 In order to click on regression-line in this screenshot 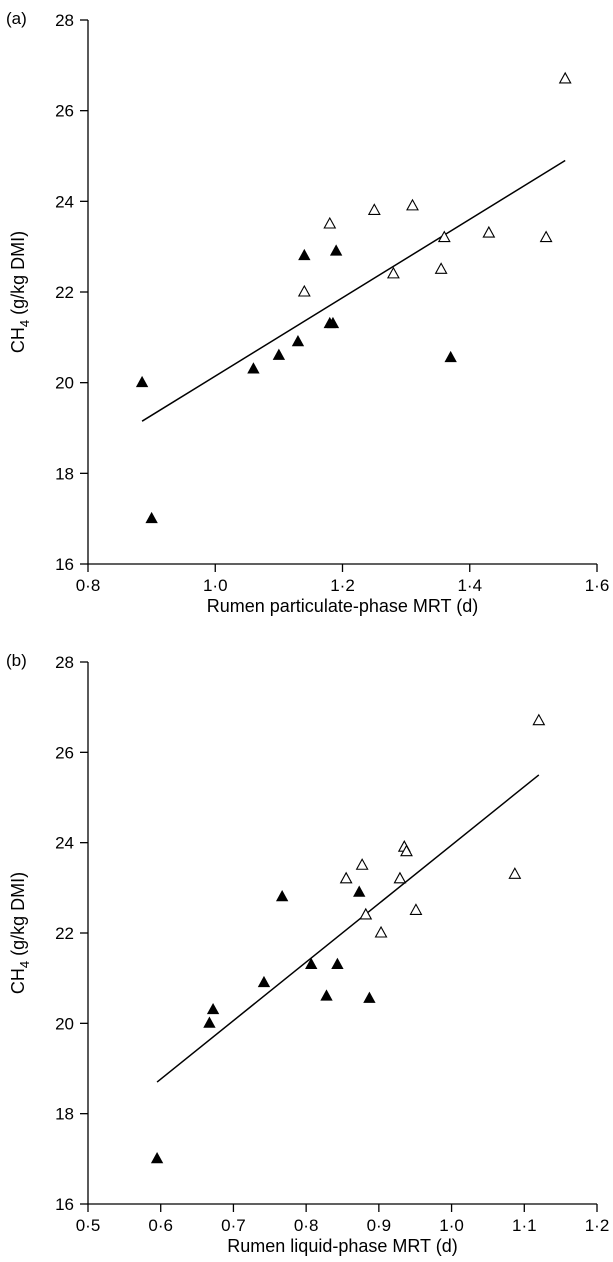, I will do `click(353, 290)`.